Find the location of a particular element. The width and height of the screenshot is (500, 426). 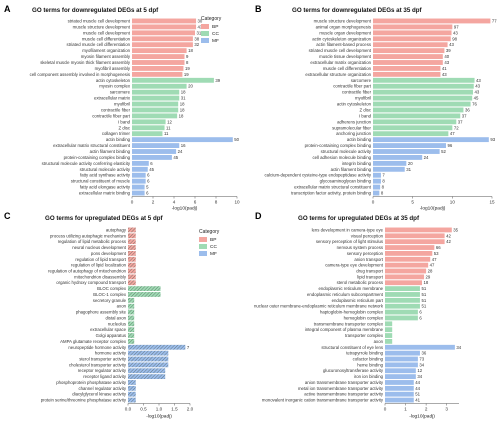

panel-letter-d: D is located at coordinates (258, 216).